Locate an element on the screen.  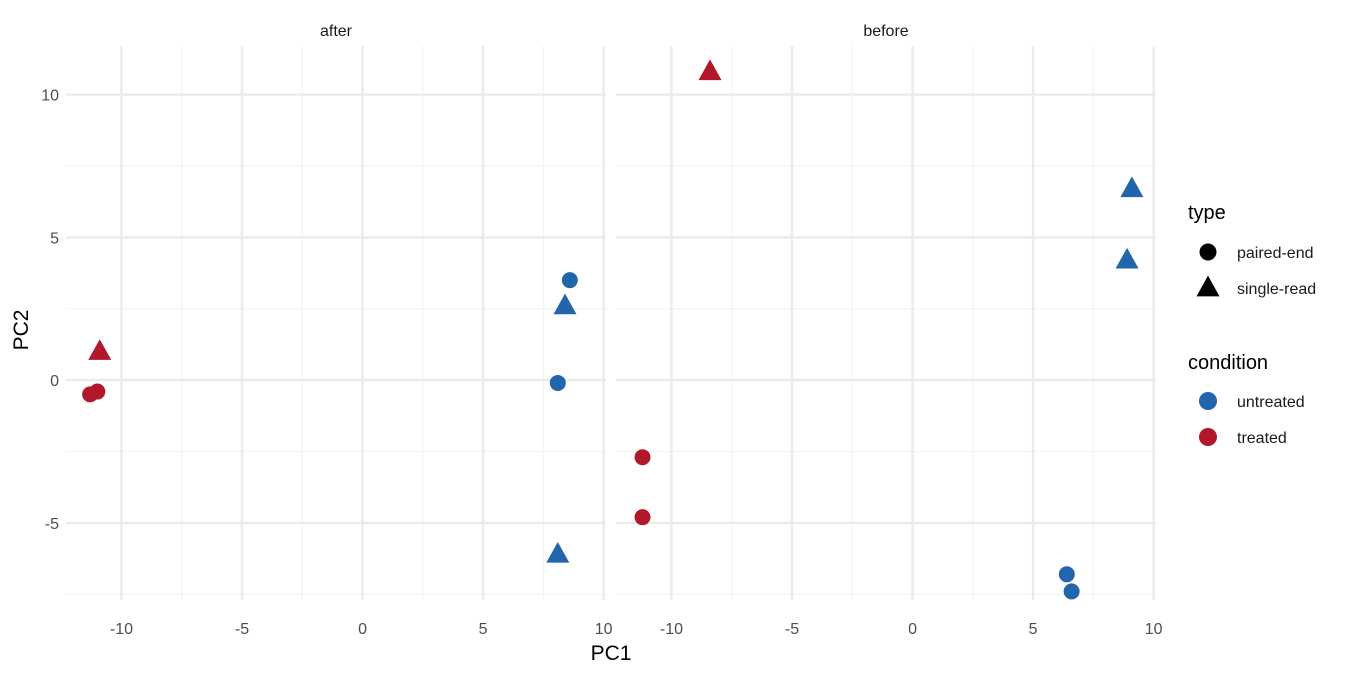
legend-key-treated-icon is located at coordinates (1208, 437).